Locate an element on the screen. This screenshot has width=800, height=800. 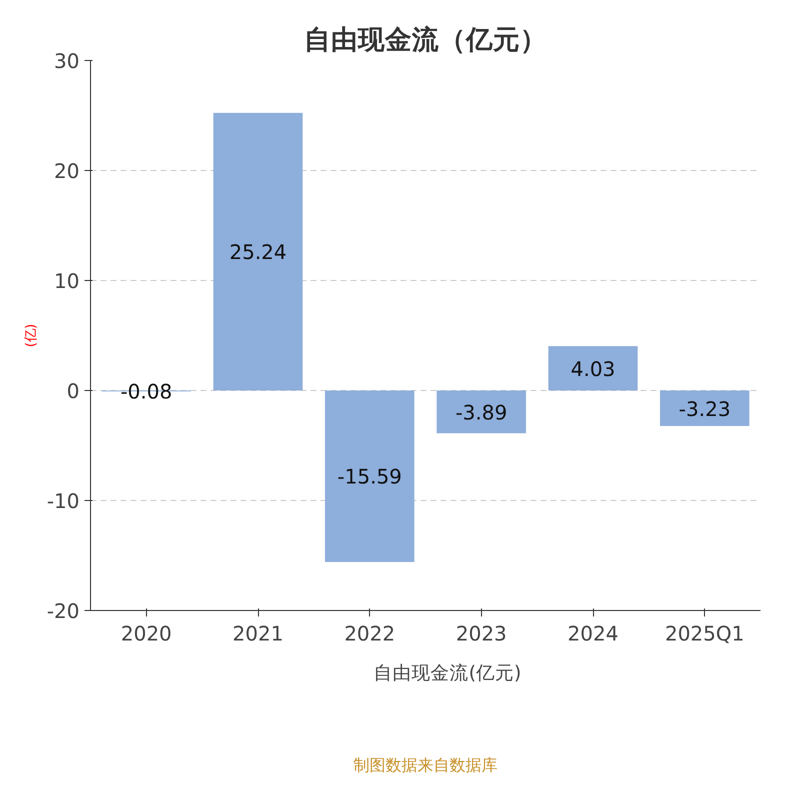
x-tick-label: 2020 is located at coordinates (146, 634).